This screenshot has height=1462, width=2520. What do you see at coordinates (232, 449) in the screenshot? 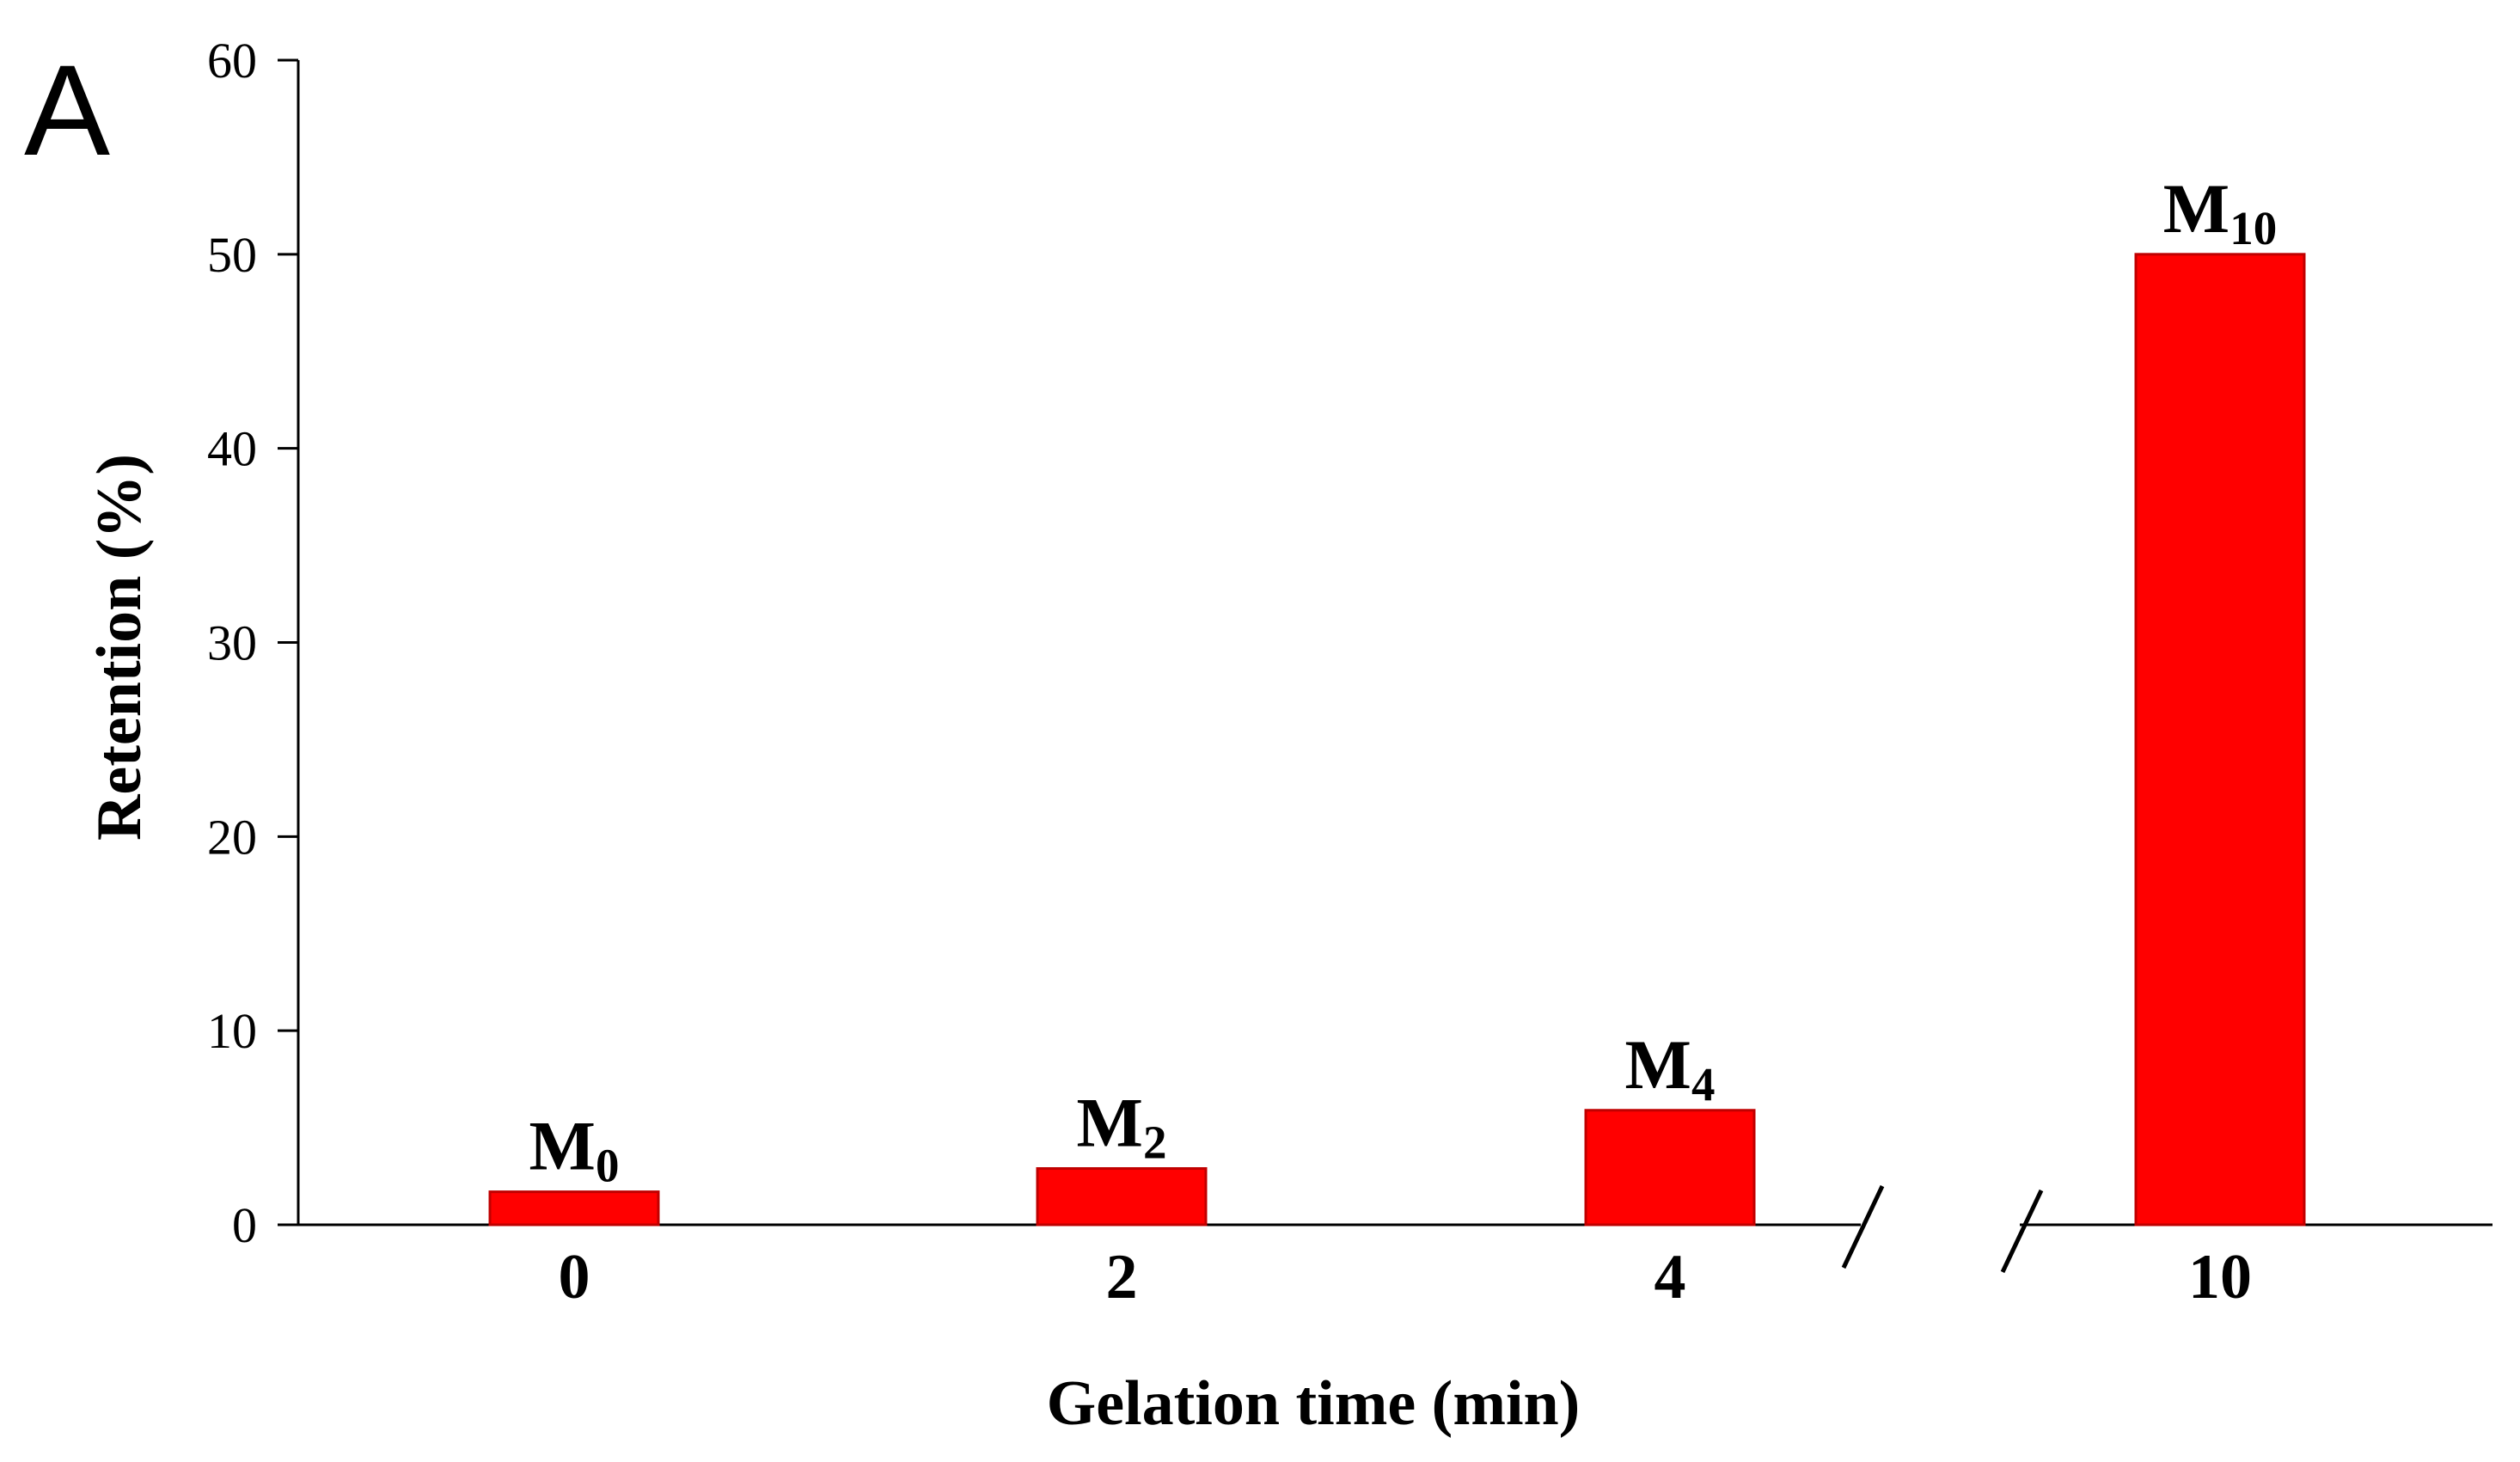
I see `y-tick-label: 40` at bounding box center [232, 449].